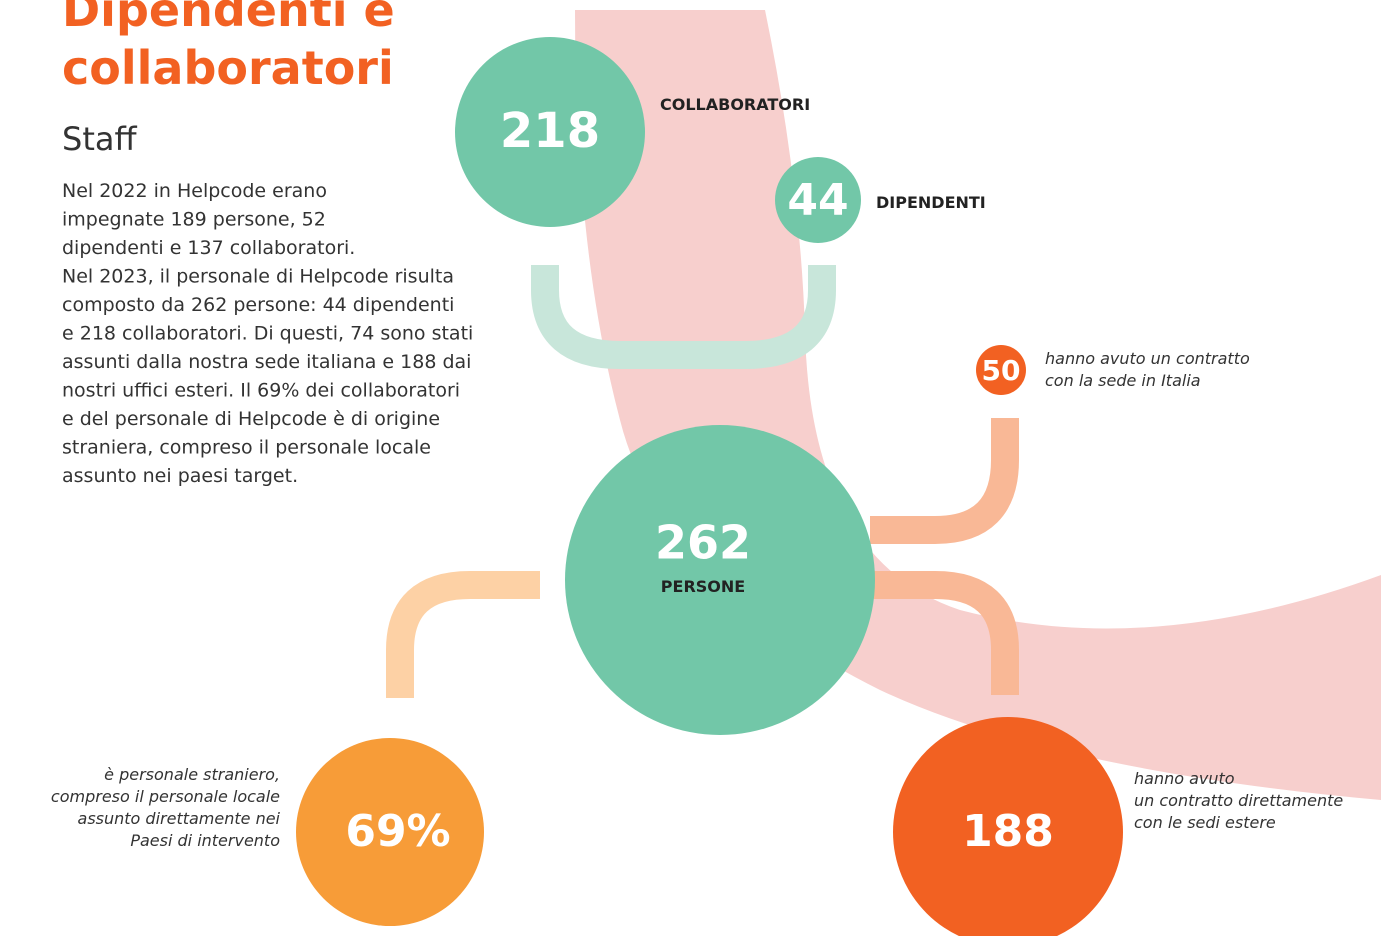 The height and width of the screenshot is (936, 1381). I want to click on paragraph-line: straniera, compreso il personale locale, so click(246, 448).